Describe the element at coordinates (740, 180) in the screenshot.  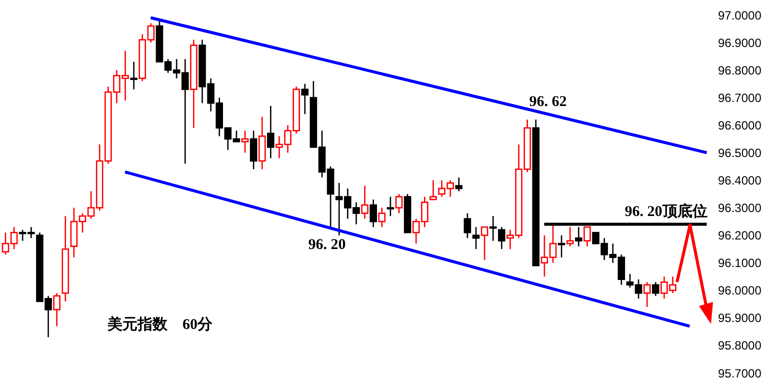
I see `y-tick-label: 96.4000` at that location.